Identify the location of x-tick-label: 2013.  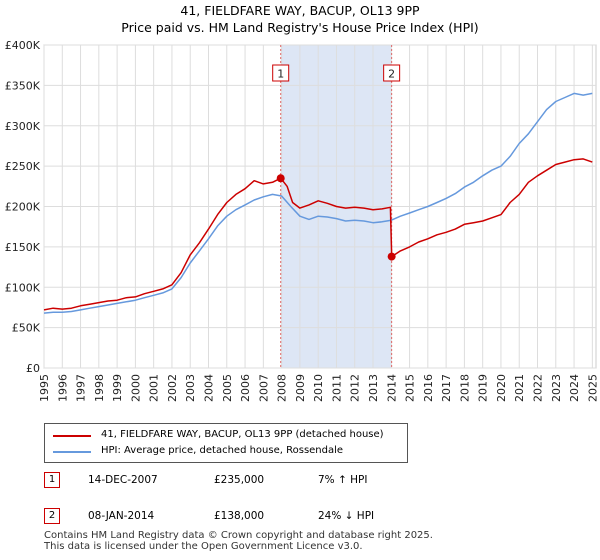
(373, 388).